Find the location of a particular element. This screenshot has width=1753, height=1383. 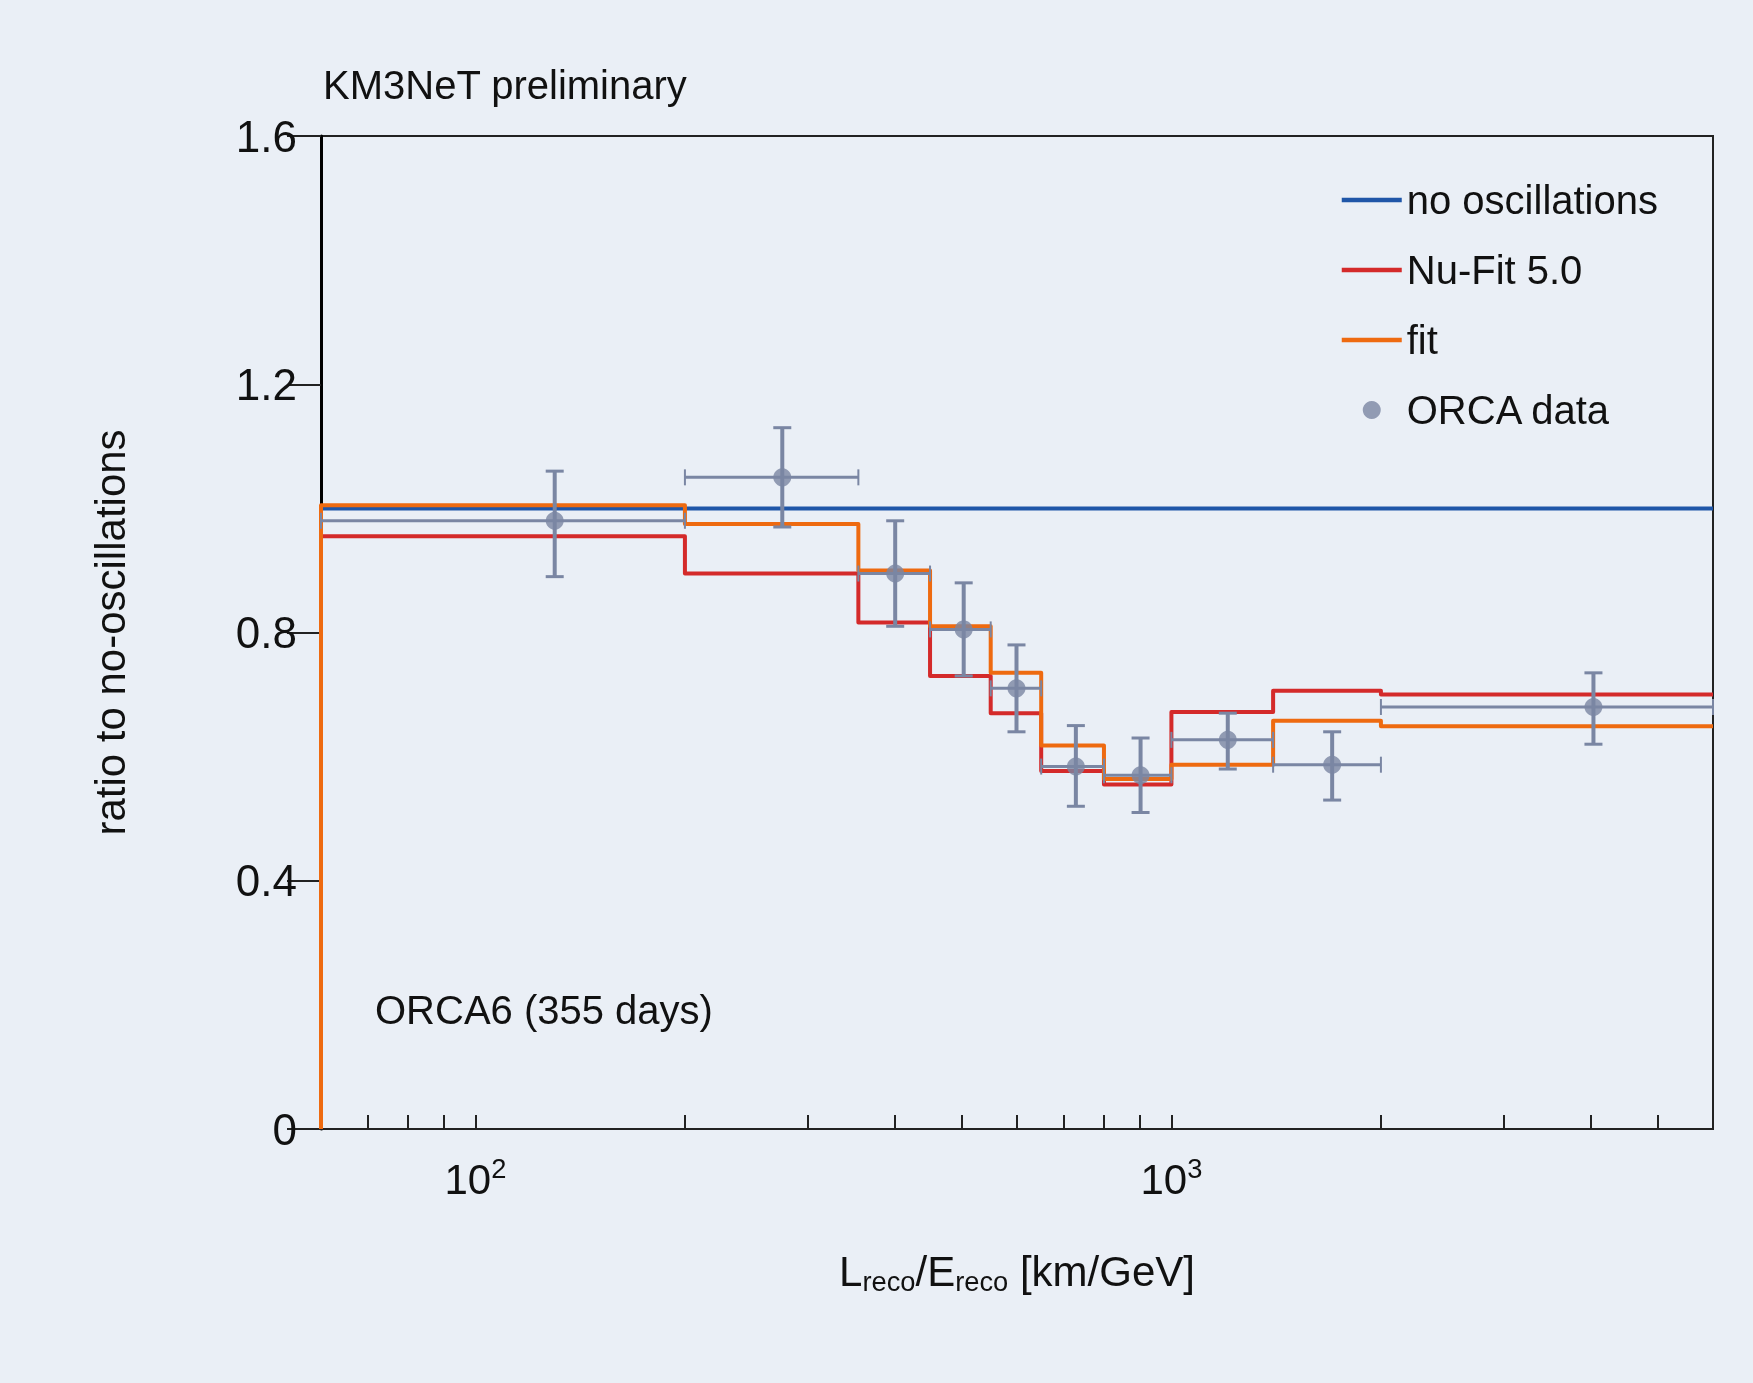

y-tick-label: 0.4 is located at coordinates (266, 881).